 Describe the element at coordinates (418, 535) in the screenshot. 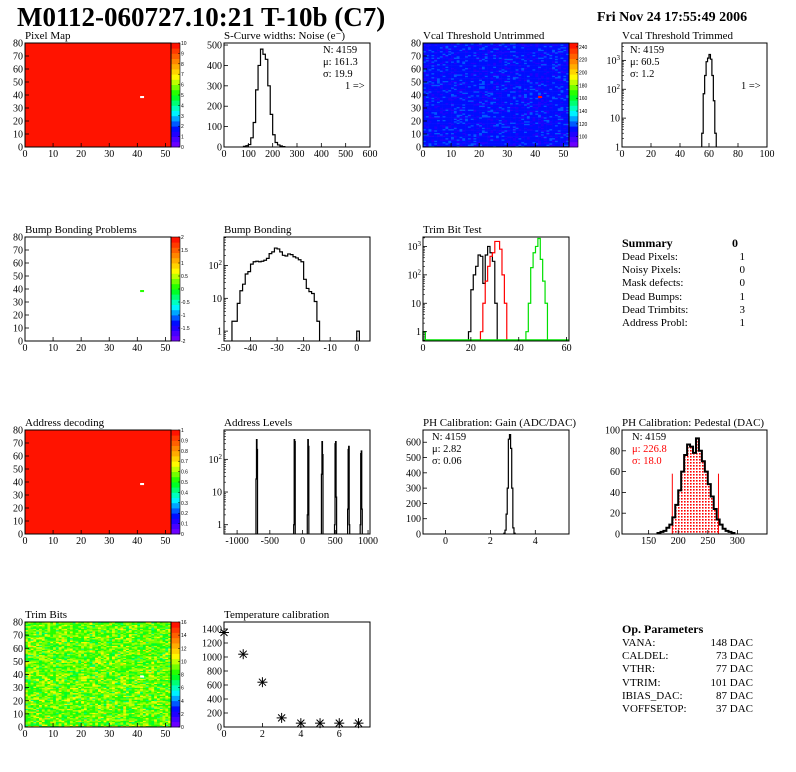

I see `y-tick-label: 0` at that location.